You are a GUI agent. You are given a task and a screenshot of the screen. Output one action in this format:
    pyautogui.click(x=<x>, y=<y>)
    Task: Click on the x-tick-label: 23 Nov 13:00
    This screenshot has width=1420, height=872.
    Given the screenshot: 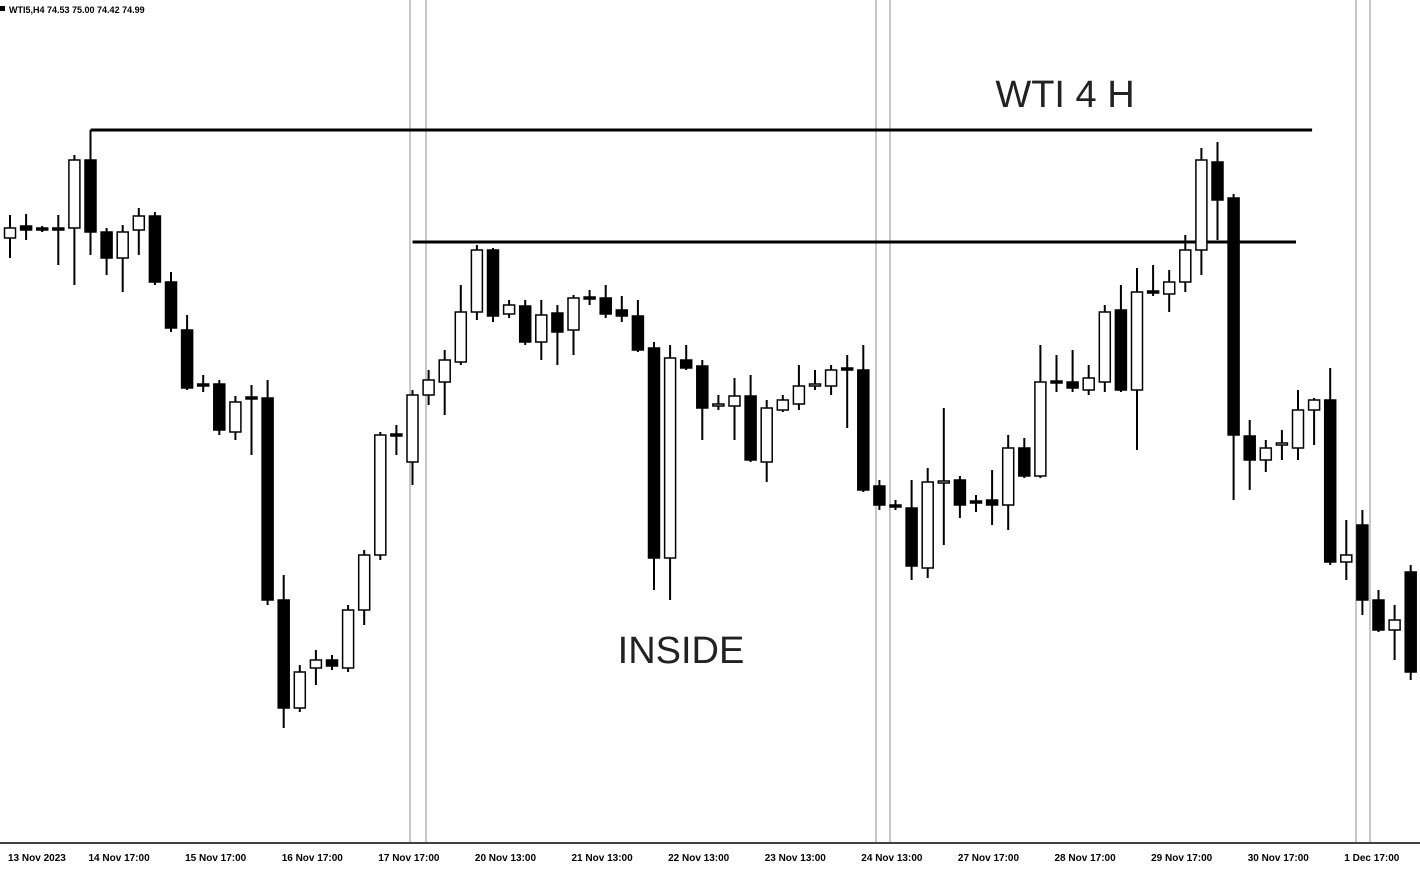 What is the action you would take?
    pyautogui.click(x=796, y=858)
    